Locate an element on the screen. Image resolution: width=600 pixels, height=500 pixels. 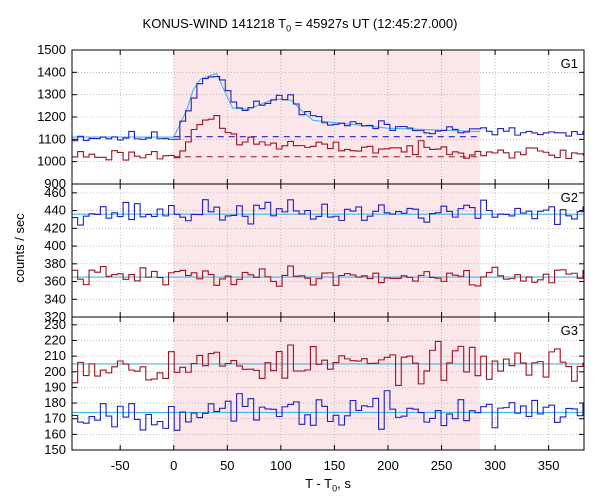
y-tick-label: 400 is located at coordinates (55, 245).